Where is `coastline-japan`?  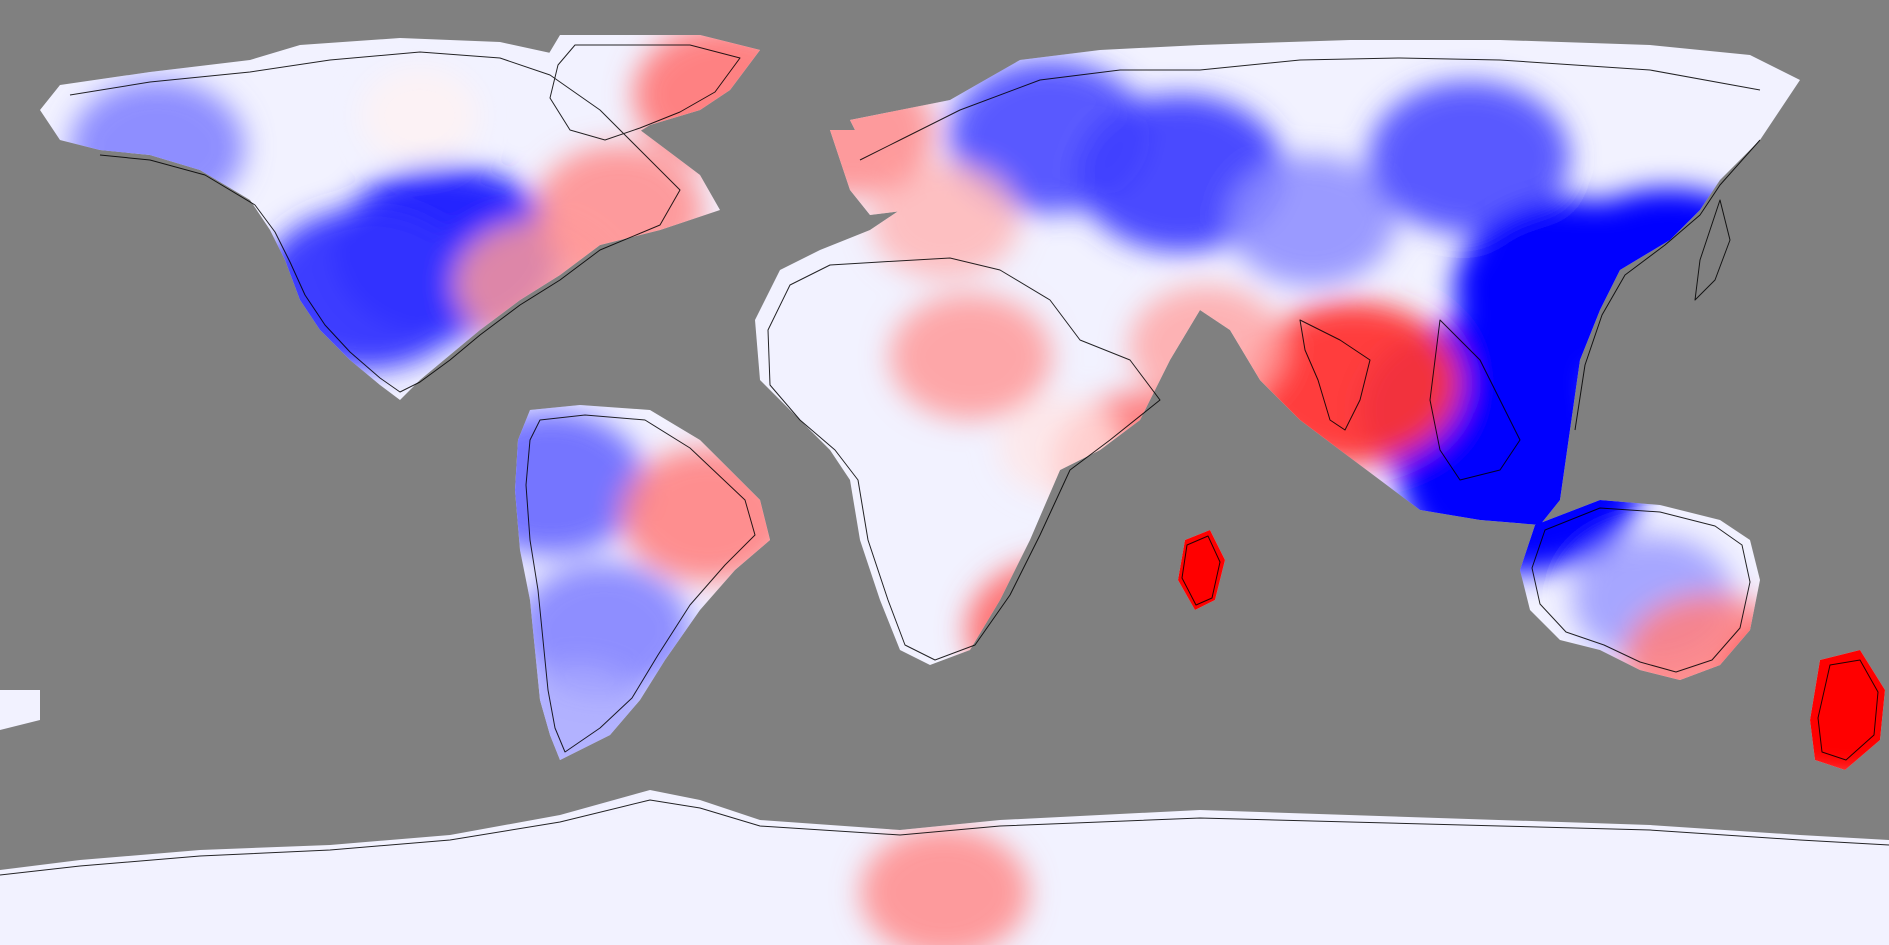 coastline-japan is located at coordinates (1712, 250).